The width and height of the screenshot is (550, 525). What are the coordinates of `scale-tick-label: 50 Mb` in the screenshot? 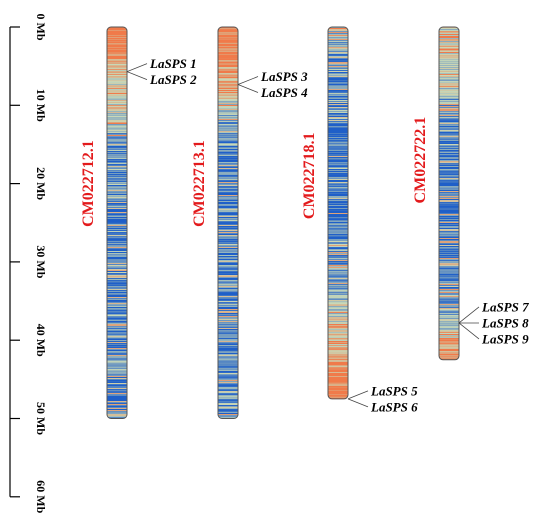 It's located at (41, 418).